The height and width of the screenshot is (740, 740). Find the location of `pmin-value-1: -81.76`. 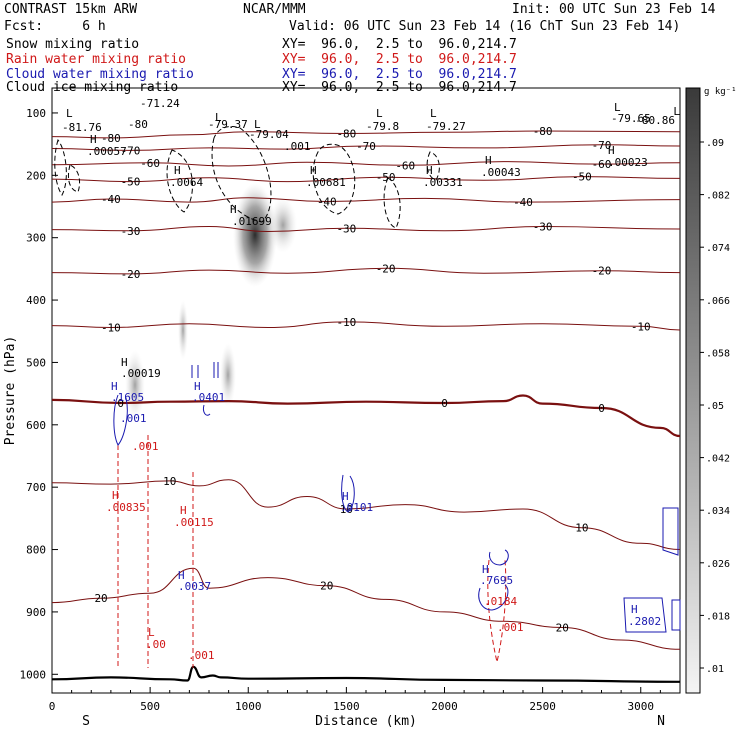

pmin-value-1: -81.76 is located at coordinates (82, 127).